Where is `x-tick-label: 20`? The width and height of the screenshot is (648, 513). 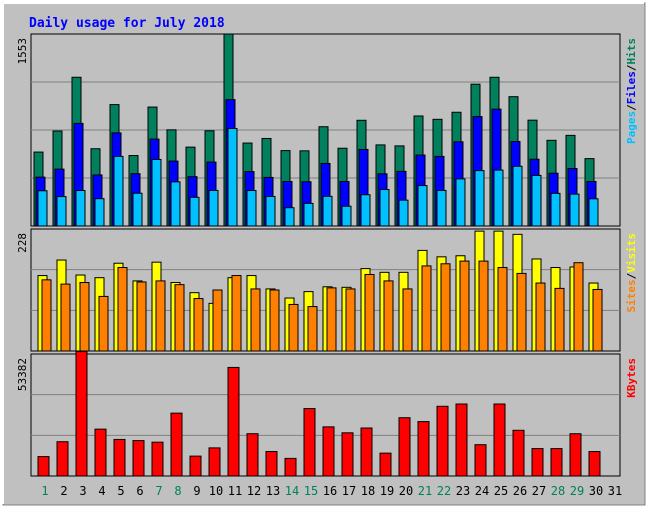
x-tick-label: 20 is located at coordinates (406, 491).